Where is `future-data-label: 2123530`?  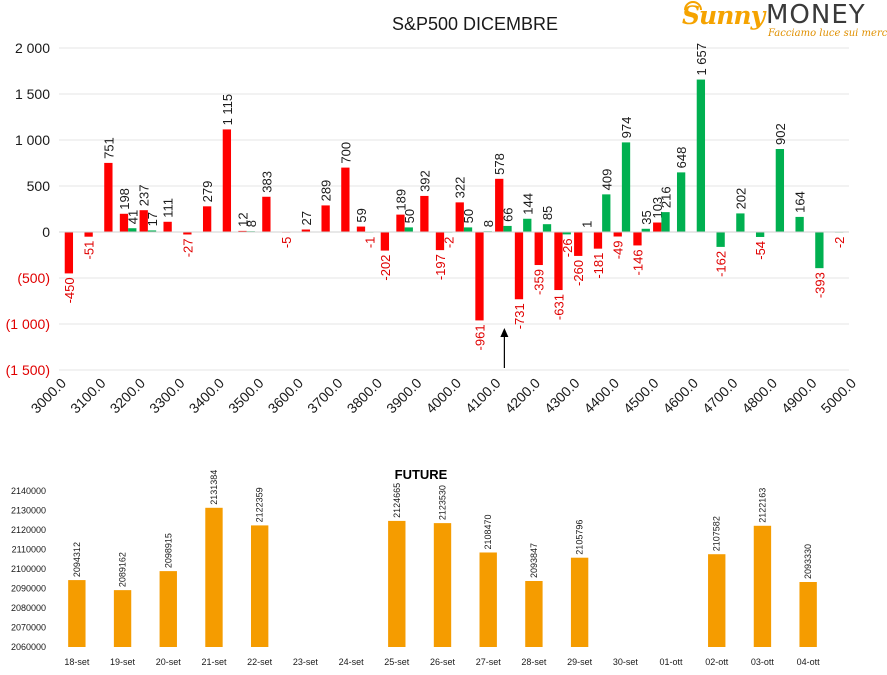
future-data-label: 2123530 is located at coordinates (443, 502).